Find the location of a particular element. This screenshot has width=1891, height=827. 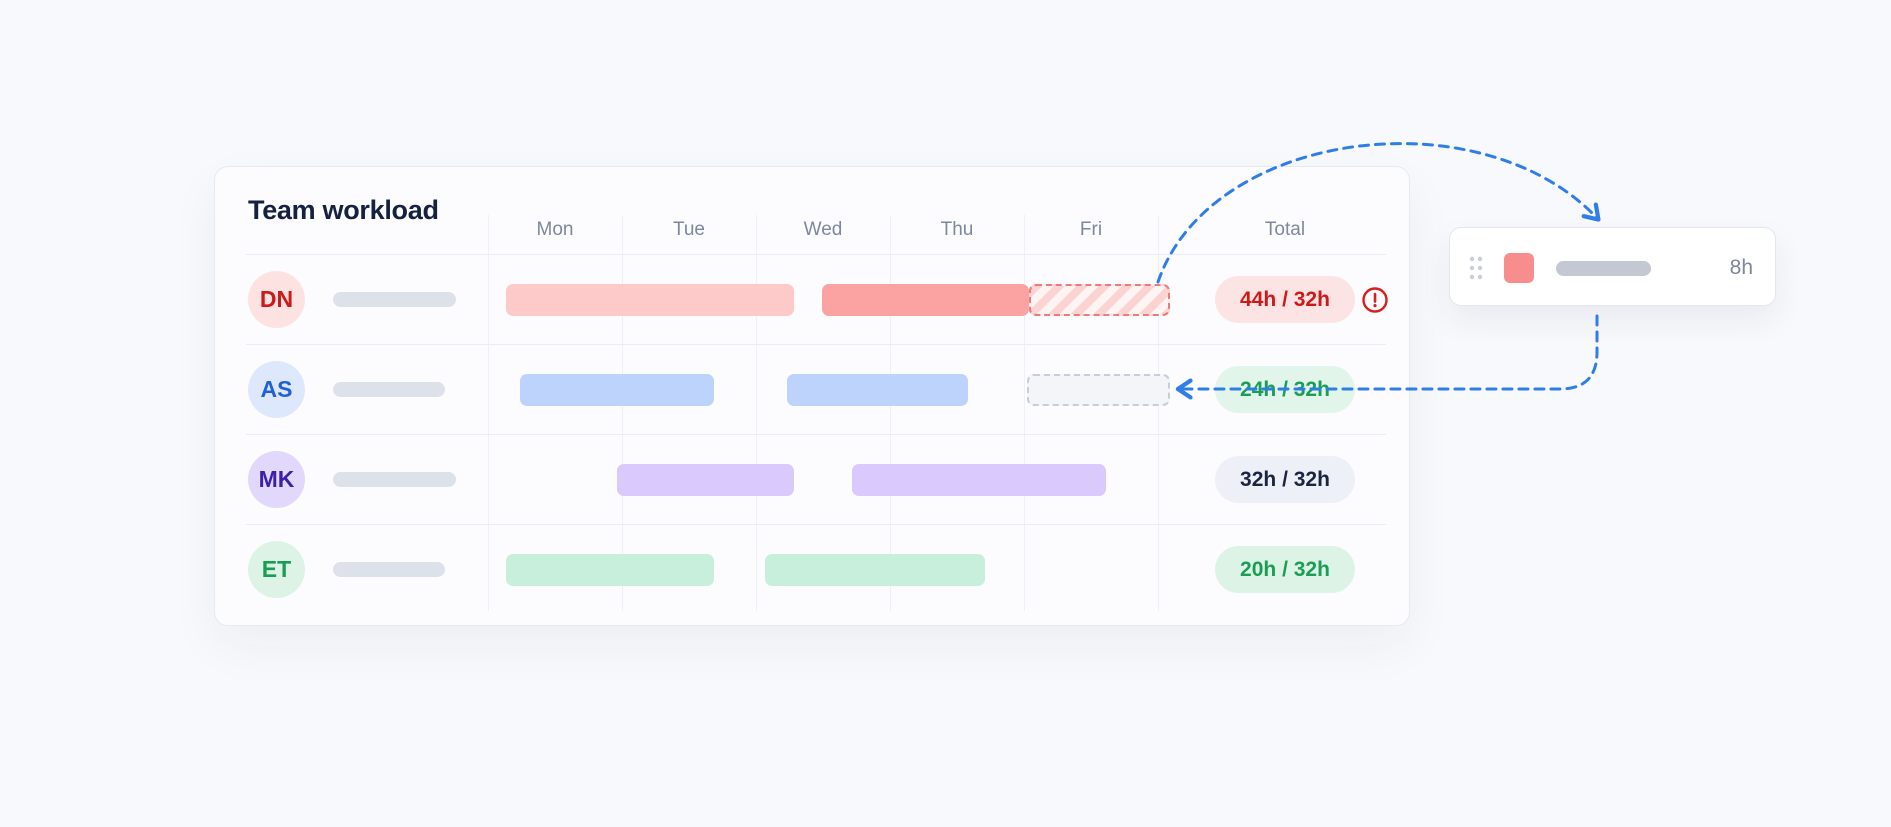

total-header: Total is located at coordinates (1285, 229).